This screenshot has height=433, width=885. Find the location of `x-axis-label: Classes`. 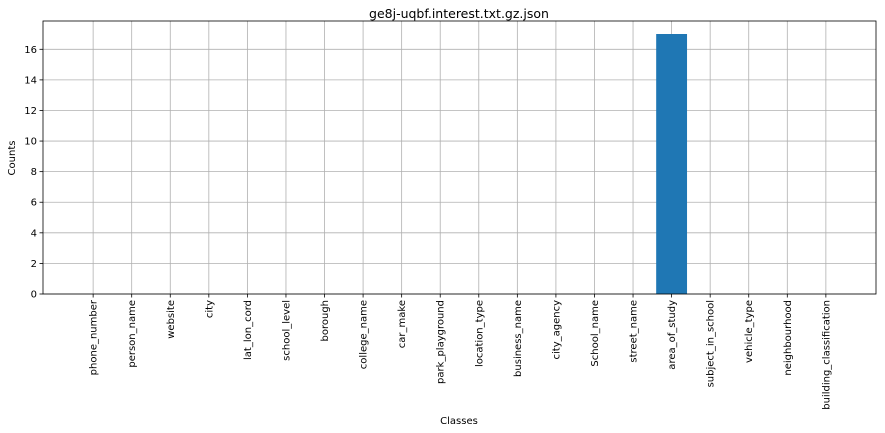

x-axis-label: Classes is located at coordinates (459, 421).